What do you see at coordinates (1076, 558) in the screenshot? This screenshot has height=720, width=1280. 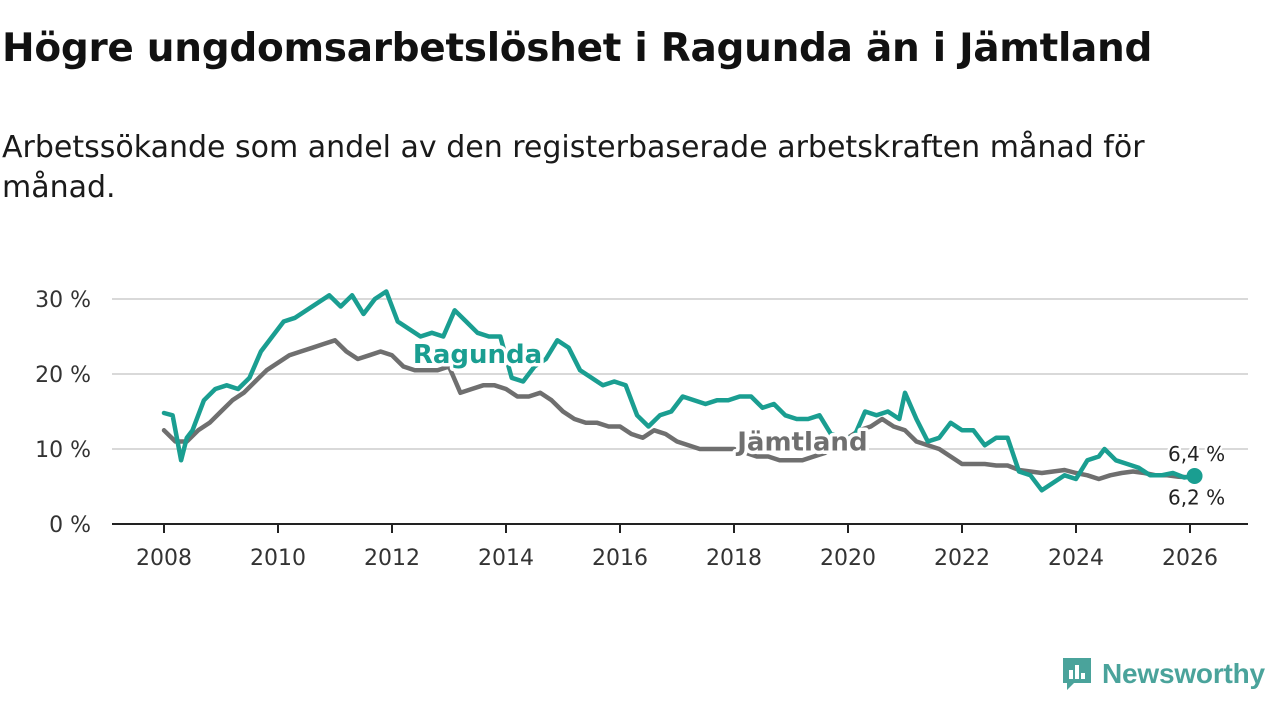 I see `x-tick-label: 2024` at bounding box center [1076, 558].